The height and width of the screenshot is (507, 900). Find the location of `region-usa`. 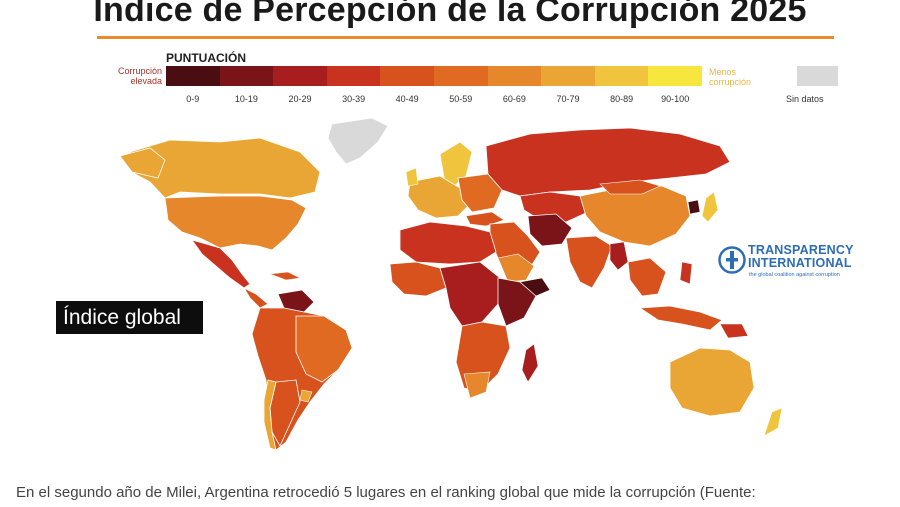

region-usa is located at coordinates (235, 223).